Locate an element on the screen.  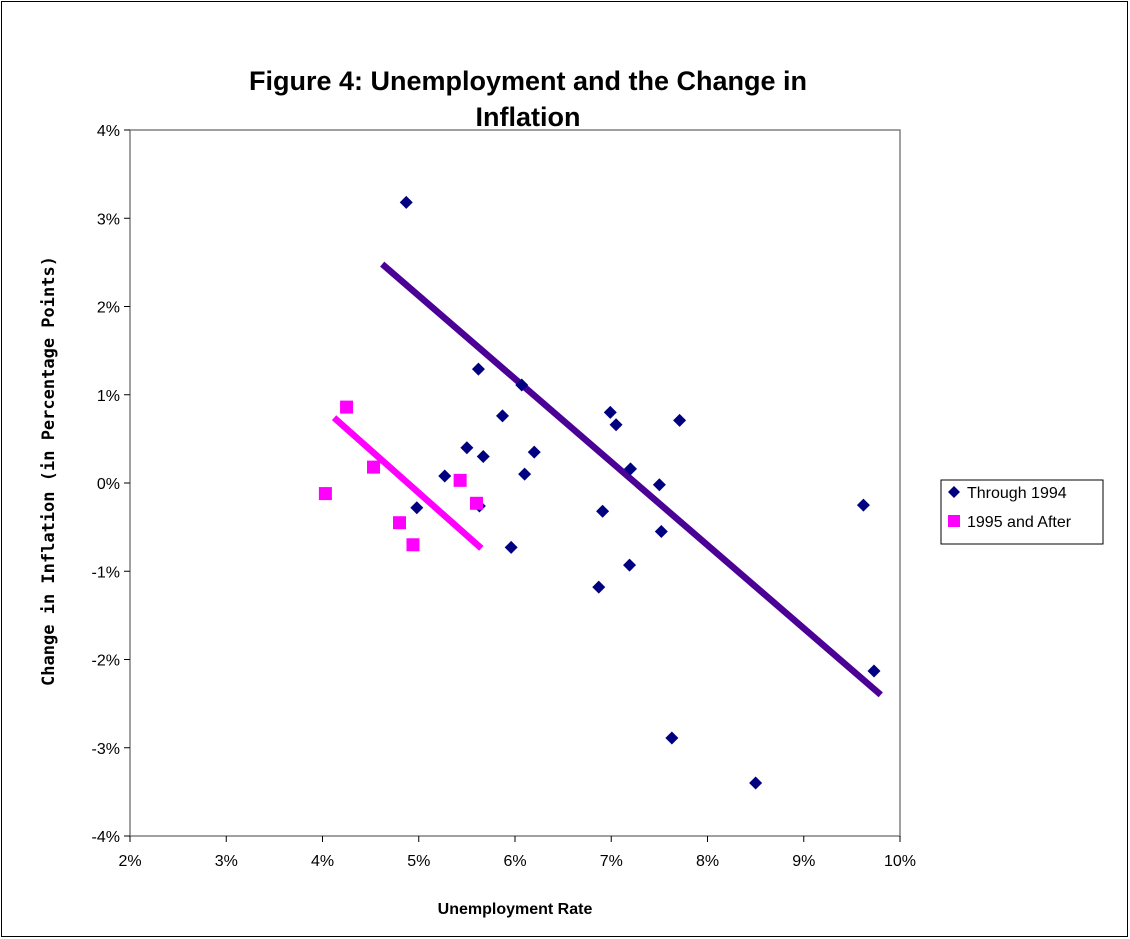
legend-marker-1995-and-after is located at coordinates (954, 521).